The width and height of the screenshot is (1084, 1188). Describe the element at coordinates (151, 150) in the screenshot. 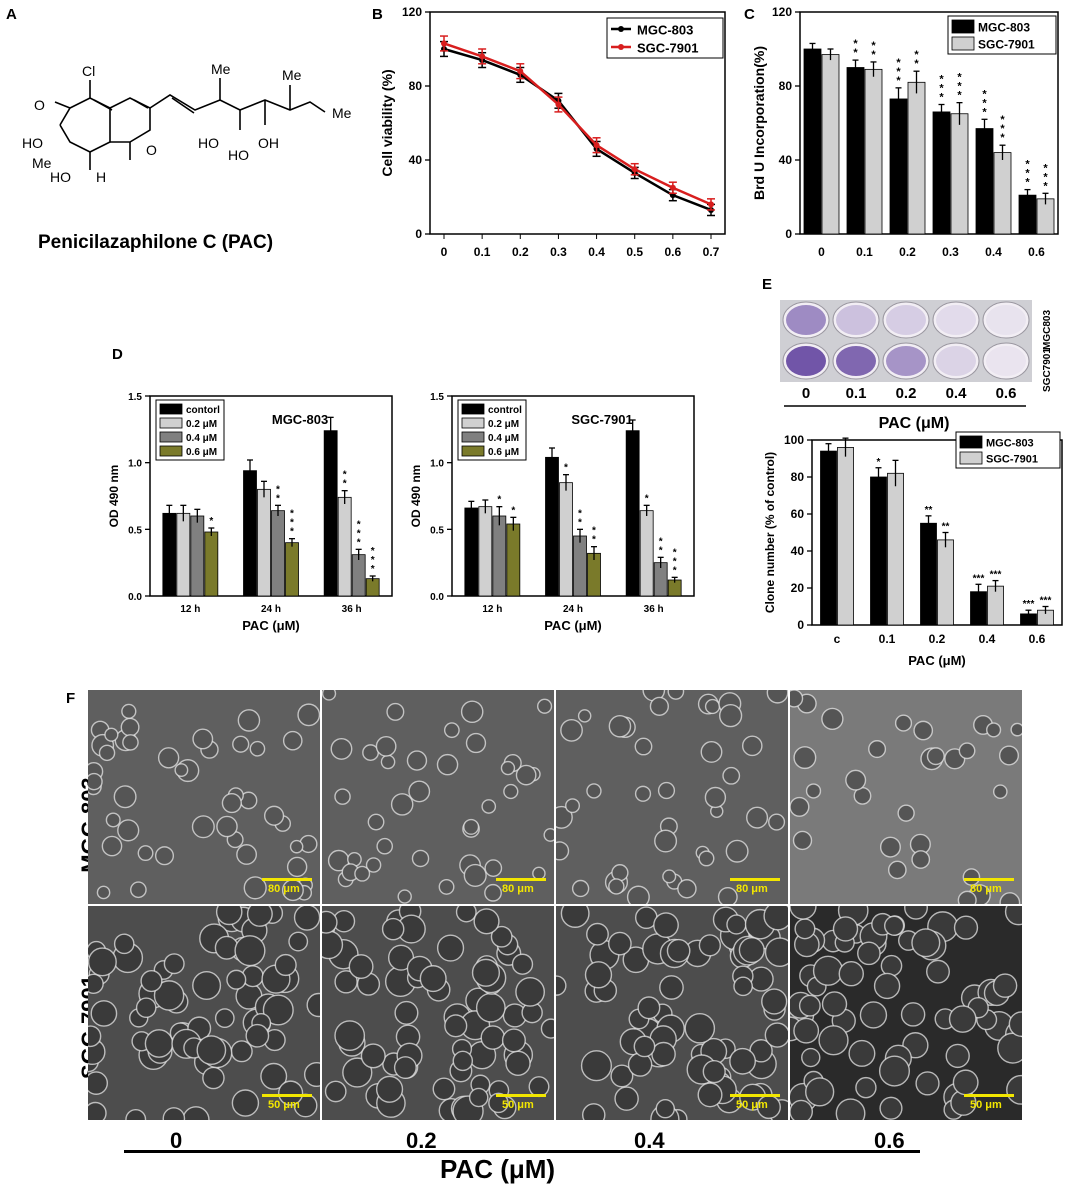

I see `atom-o-ring: O` at that location.